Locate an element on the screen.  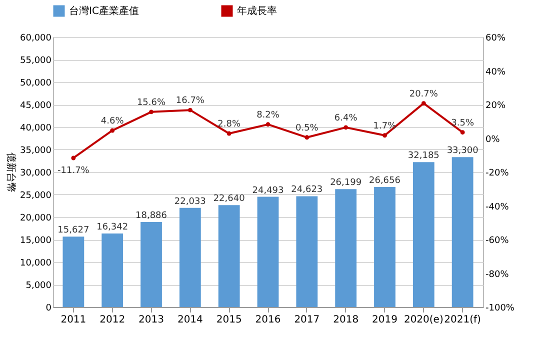
data-label: 18,886 is located at coordinates (152, 216).